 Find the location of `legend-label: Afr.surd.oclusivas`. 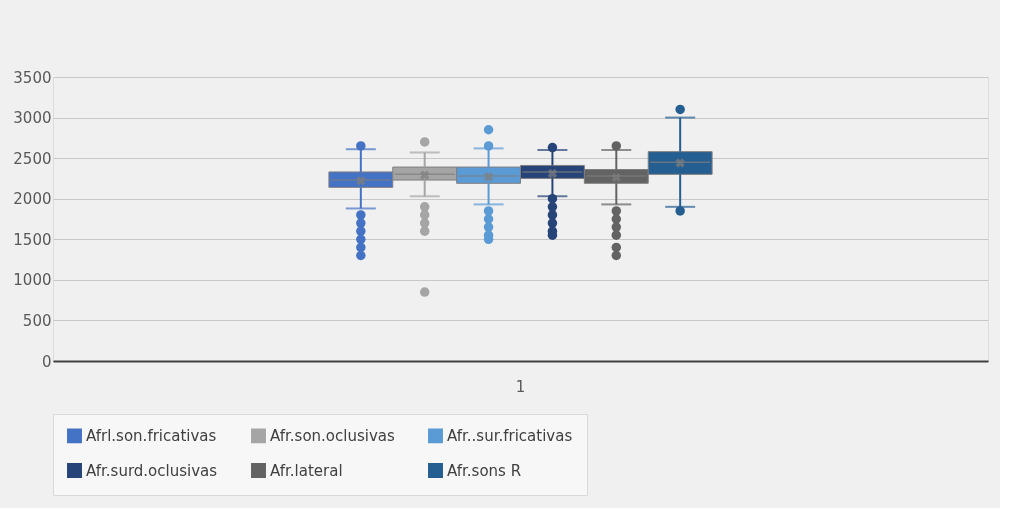

legend-label: Afr.surd.oclusivas is located at coordinates (152, 470).